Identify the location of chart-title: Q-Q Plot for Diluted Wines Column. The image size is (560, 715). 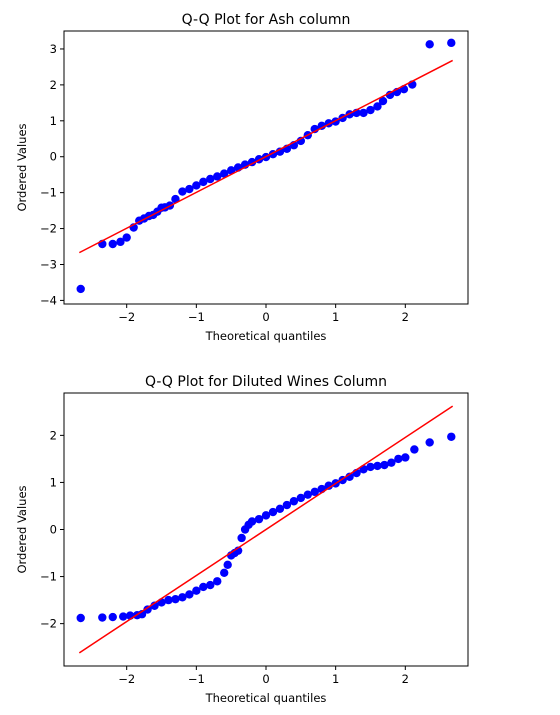
(266, 382).